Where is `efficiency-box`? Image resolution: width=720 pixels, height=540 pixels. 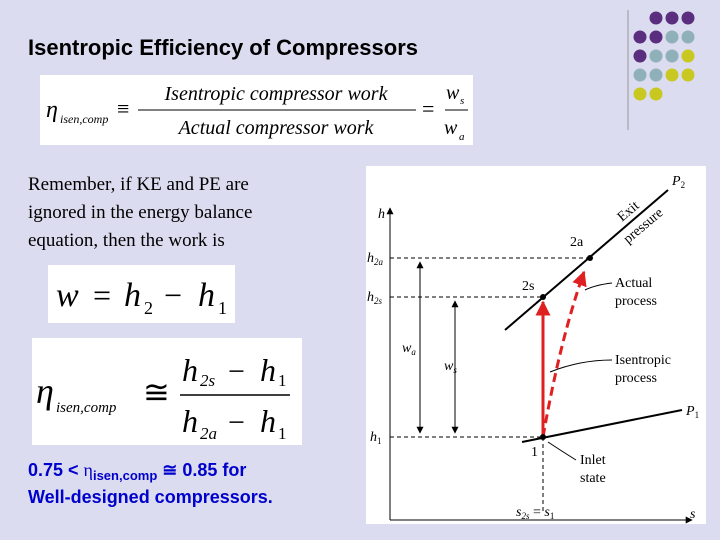
efficiency-box is located at coordinates (167, 391).